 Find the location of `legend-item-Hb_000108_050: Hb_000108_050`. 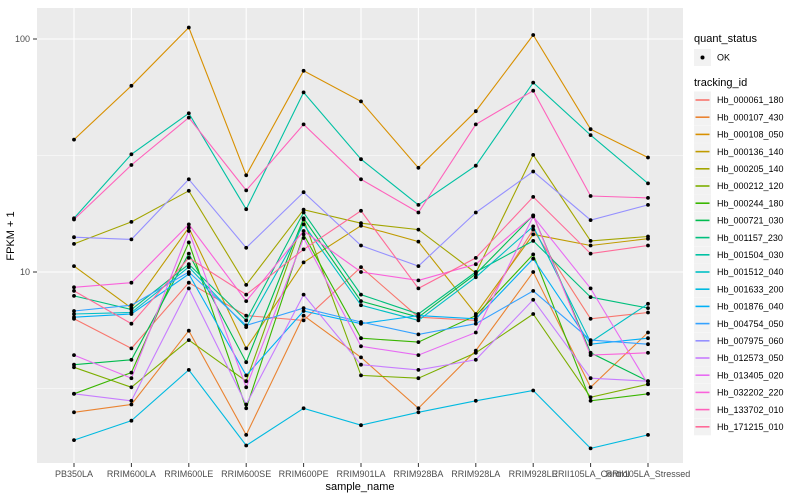

legend-item-Hb_000108_050: Hb_000108_050 is located at coordinates (739, 134).